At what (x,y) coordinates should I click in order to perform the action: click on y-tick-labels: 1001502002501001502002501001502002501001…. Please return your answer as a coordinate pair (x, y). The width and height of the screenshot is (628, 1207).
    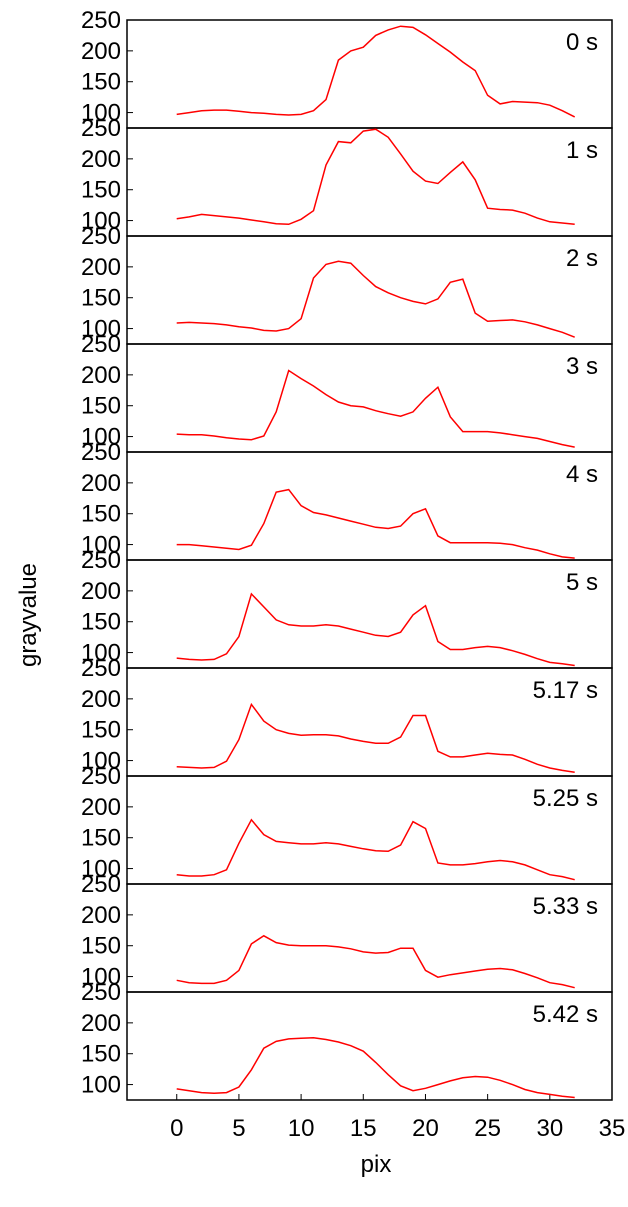
    Looking at the image, I should click on (101, 553).